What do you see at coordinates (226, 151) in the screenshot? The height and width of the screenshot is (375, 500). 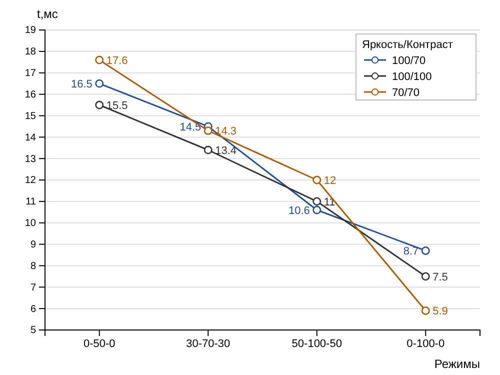 I see `data-label: 13.4` at bounding box center [226, 151].